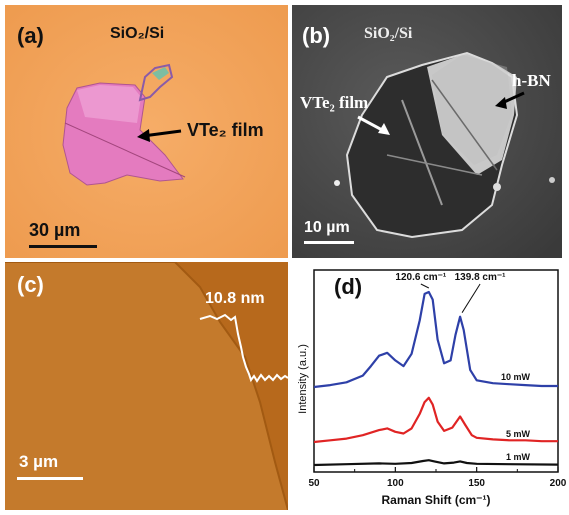  What do you see at coordinates (39, 461) in the screenshot?
I see `scale-bar-label: 3 µm` at bounding box center [39, 461].